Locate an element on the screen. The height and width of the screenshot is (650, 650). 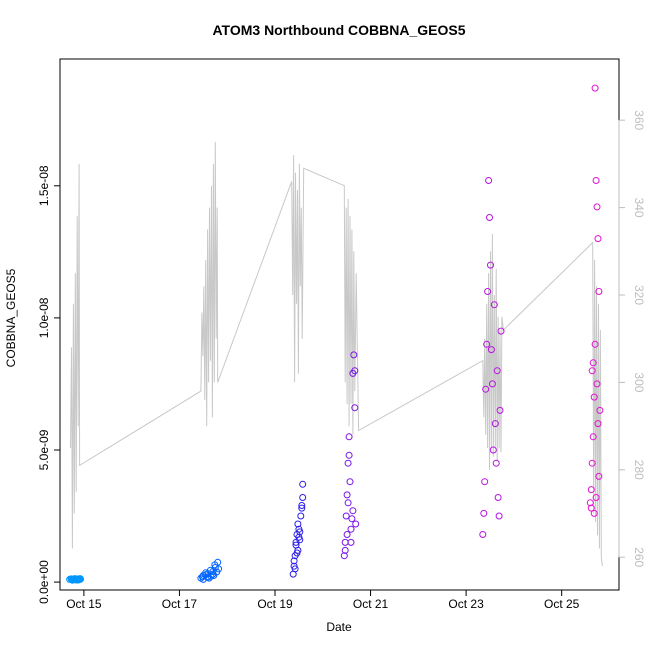
y-tick-label: 0.0e+00 is located at coordinates (44, 582).